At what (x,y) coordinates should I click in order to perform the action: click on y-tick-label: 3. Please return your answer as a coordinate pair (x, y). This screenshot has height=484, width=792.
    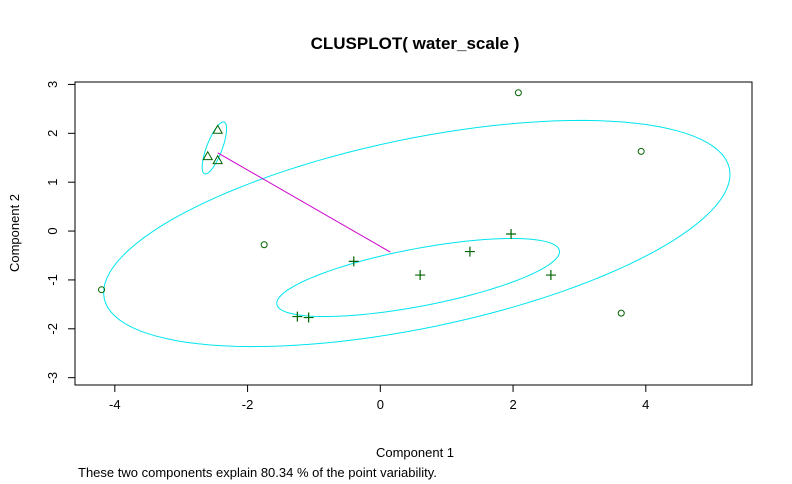
    Looking at the image, I should click on (52, 84).